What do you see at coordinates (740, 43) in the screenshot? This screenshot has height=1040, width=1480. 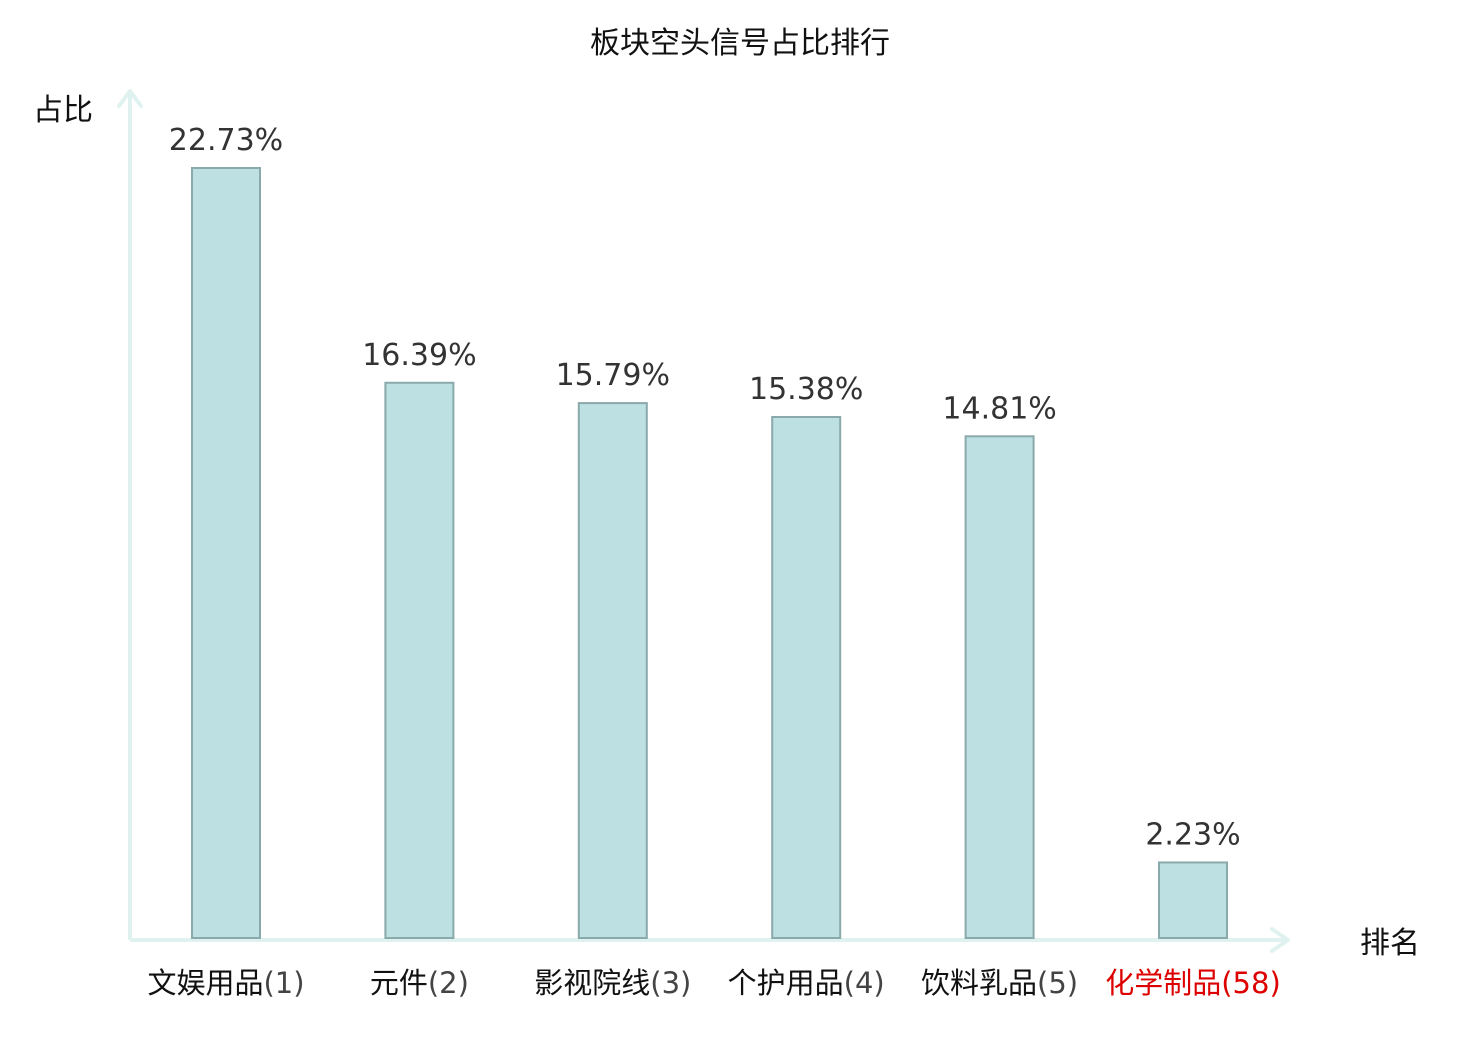 I see `chart-title: 板块空头信号占比排行` at bounding box center [740, 43].